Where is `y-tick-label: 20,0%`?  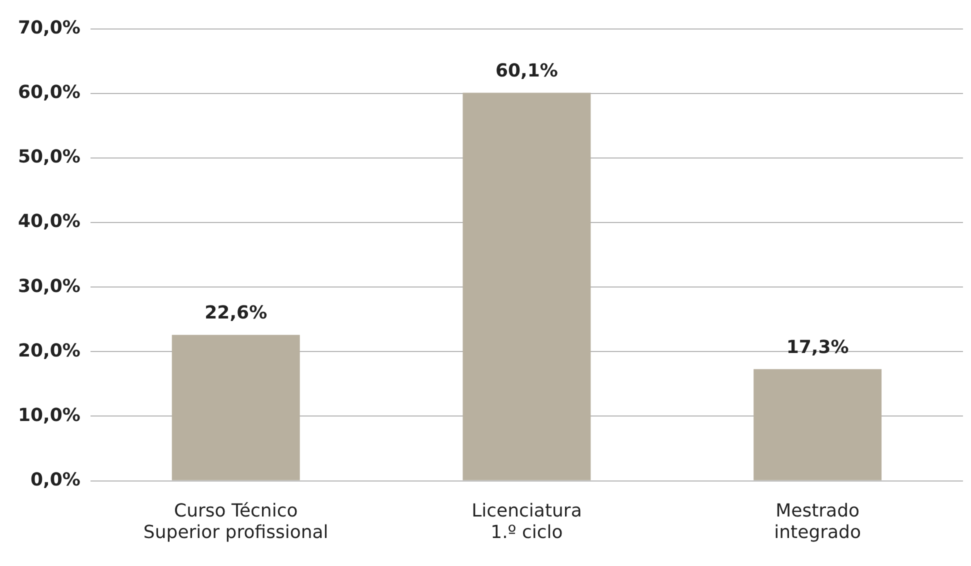 y-tick-label: 20,0% is located at coordinates (49, 351).